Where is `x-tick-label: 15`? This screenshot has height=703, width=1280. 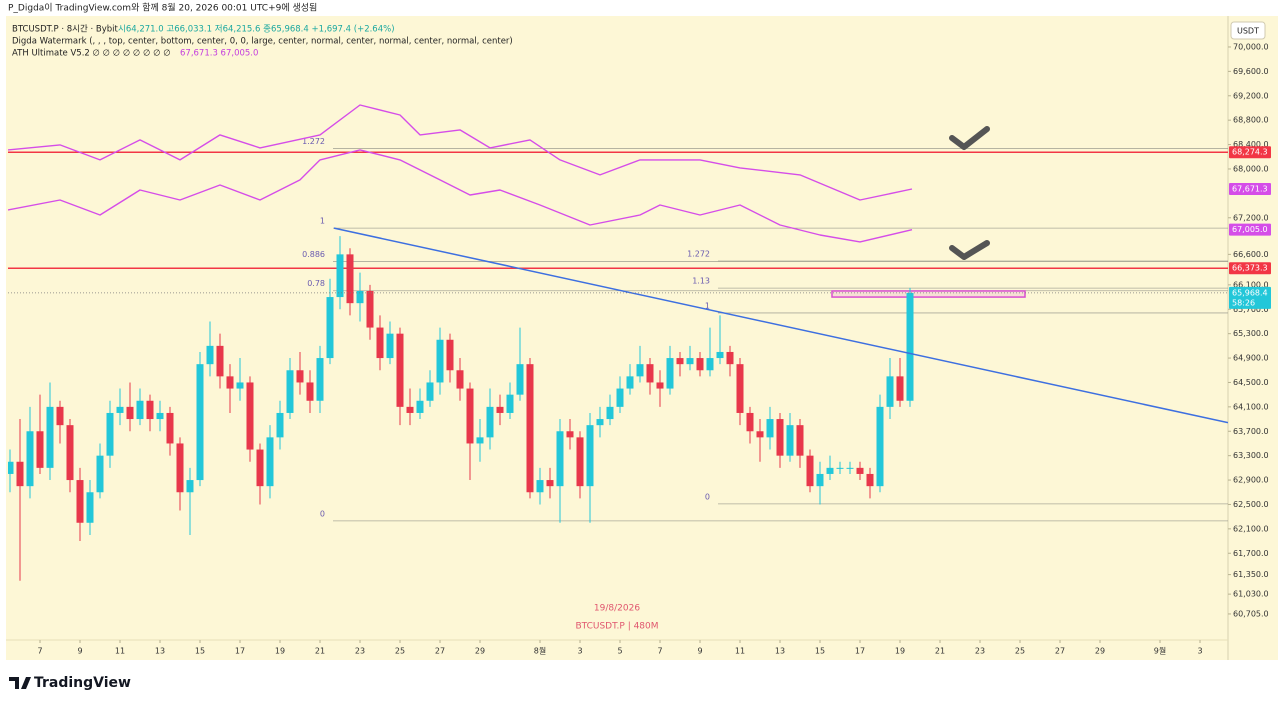 x-tick-label: 15 is located at coordinates (820, 651).